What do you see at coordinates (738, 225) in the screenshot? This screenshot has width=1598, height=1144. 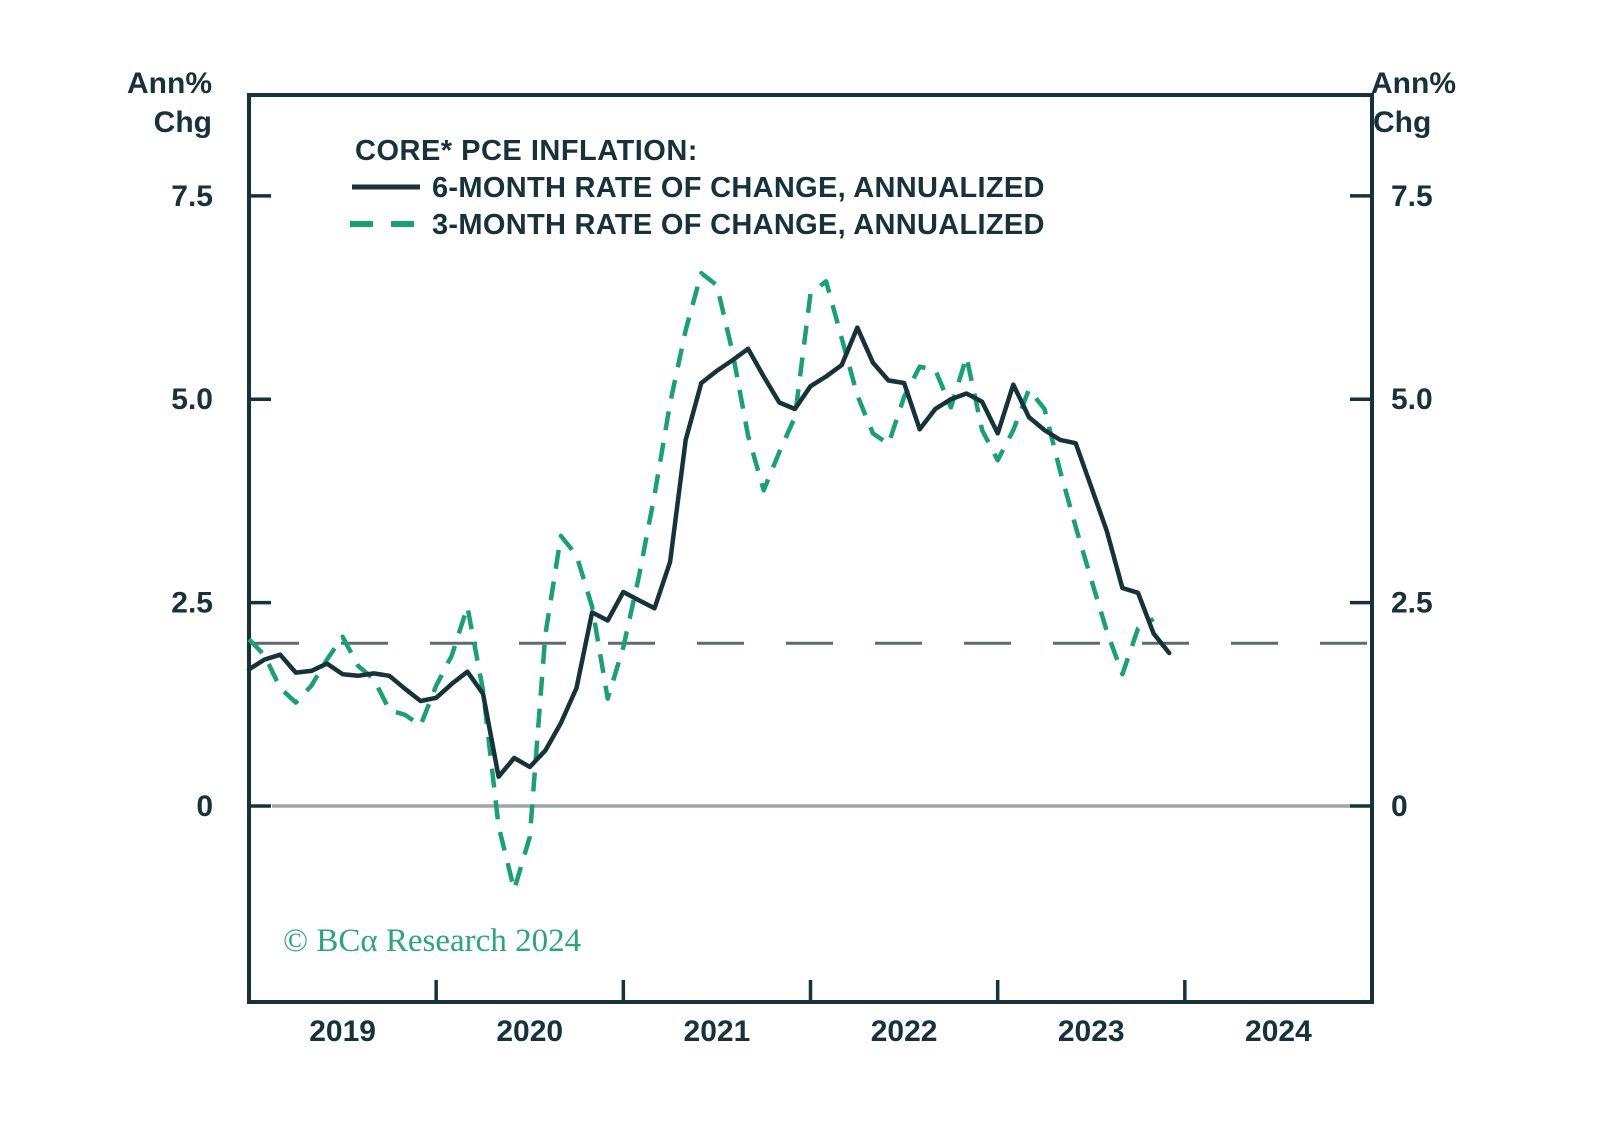 I see `legend-label-3-month: 3-MONTH RATE OF CHANGE, ANNUALIZED` at bounding box center [738, 225].